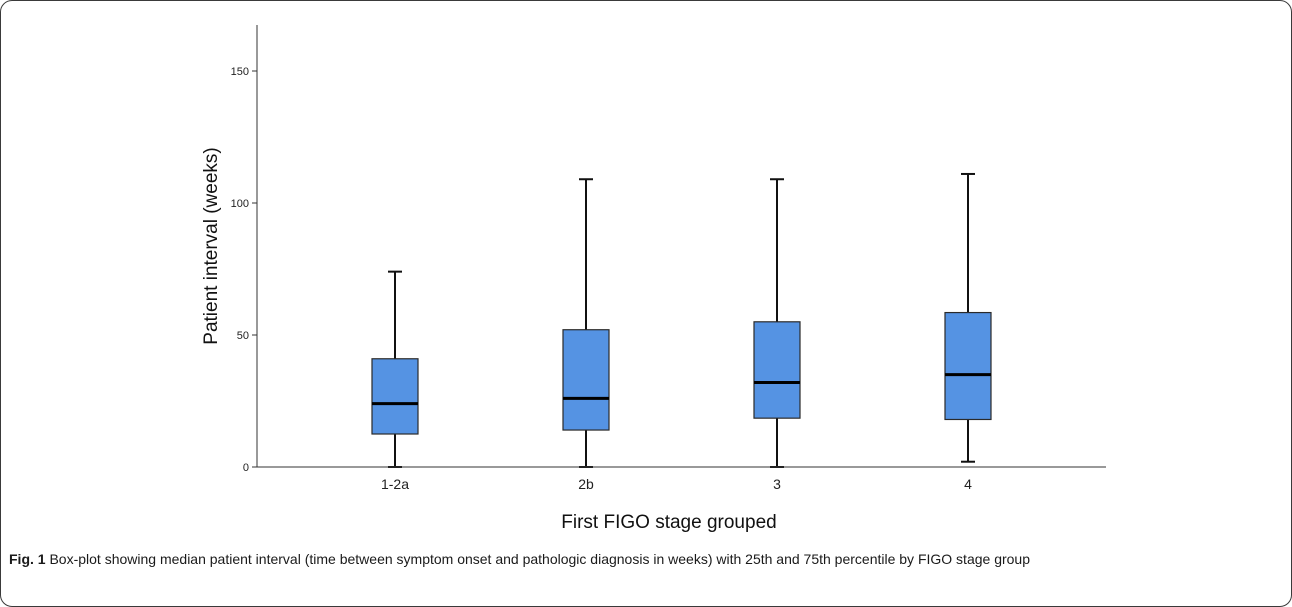 The height and width of the screenshot is (607, 1292). Describe the element at coordinates (243, 336) in the screenshot. I see `y-tick-label: 50` at that location.